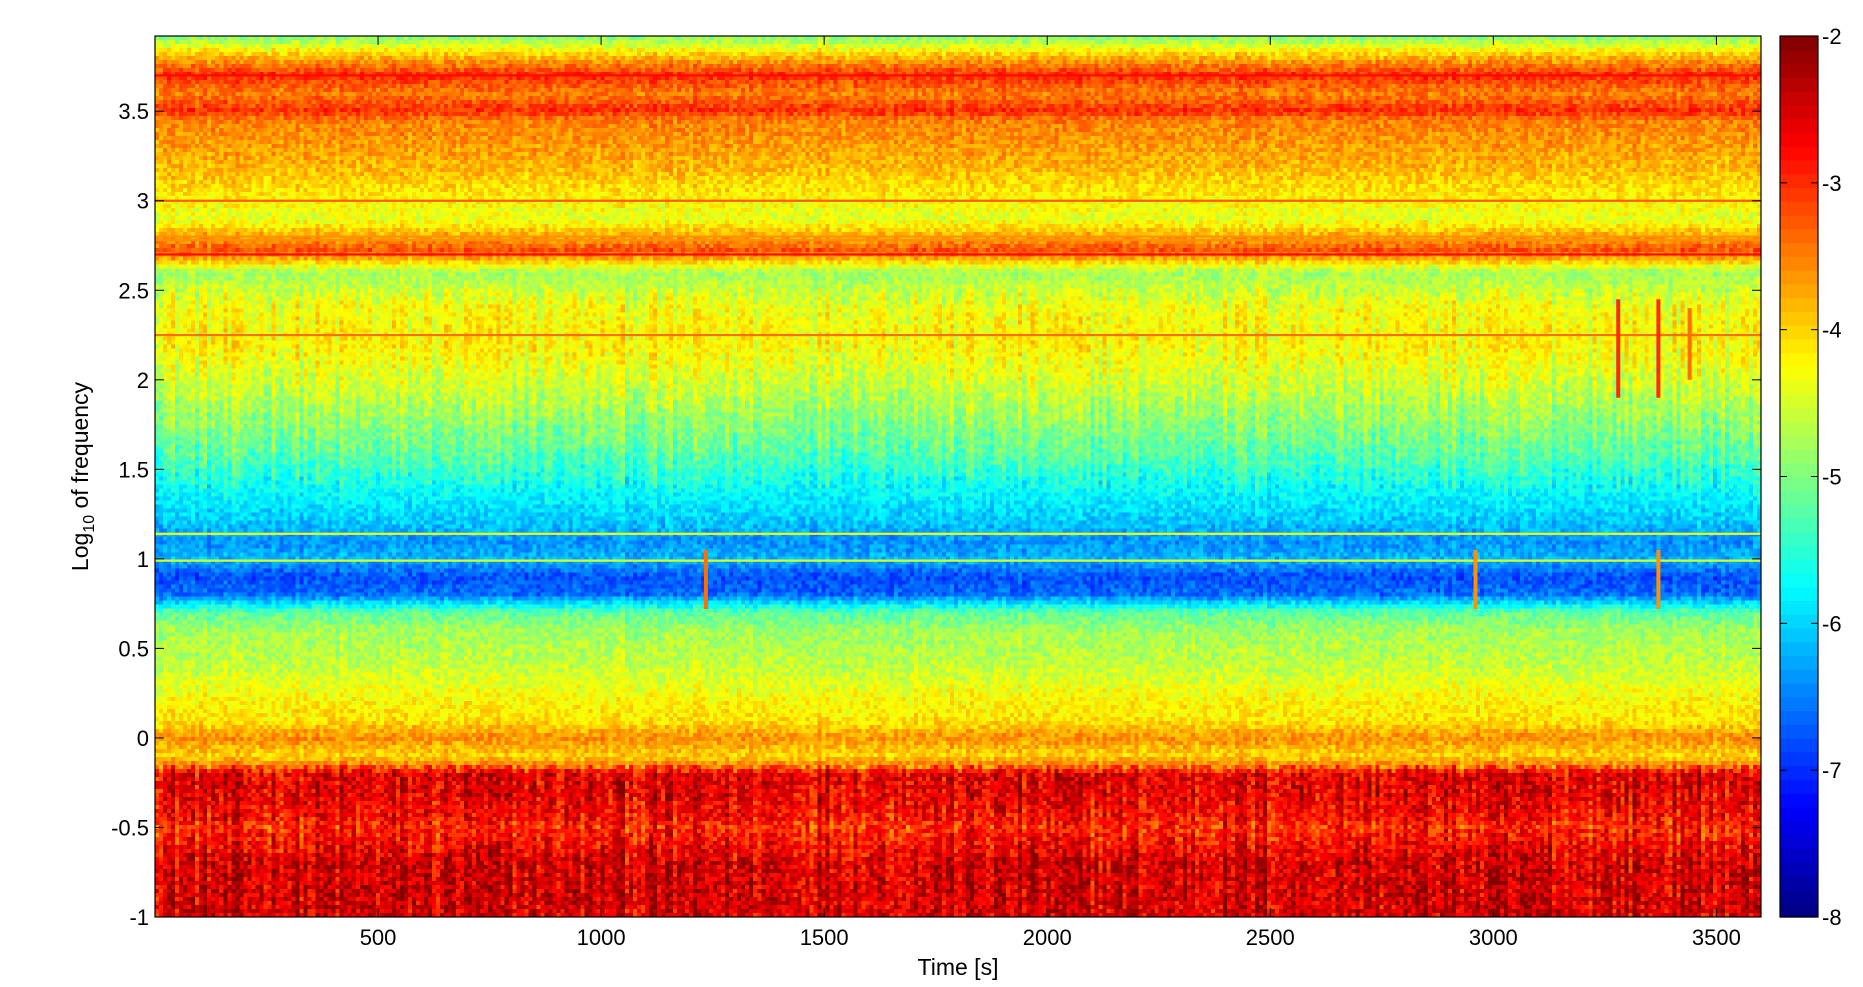  I want to click on colorbar-tick-label: -7, so click(1832, 770).